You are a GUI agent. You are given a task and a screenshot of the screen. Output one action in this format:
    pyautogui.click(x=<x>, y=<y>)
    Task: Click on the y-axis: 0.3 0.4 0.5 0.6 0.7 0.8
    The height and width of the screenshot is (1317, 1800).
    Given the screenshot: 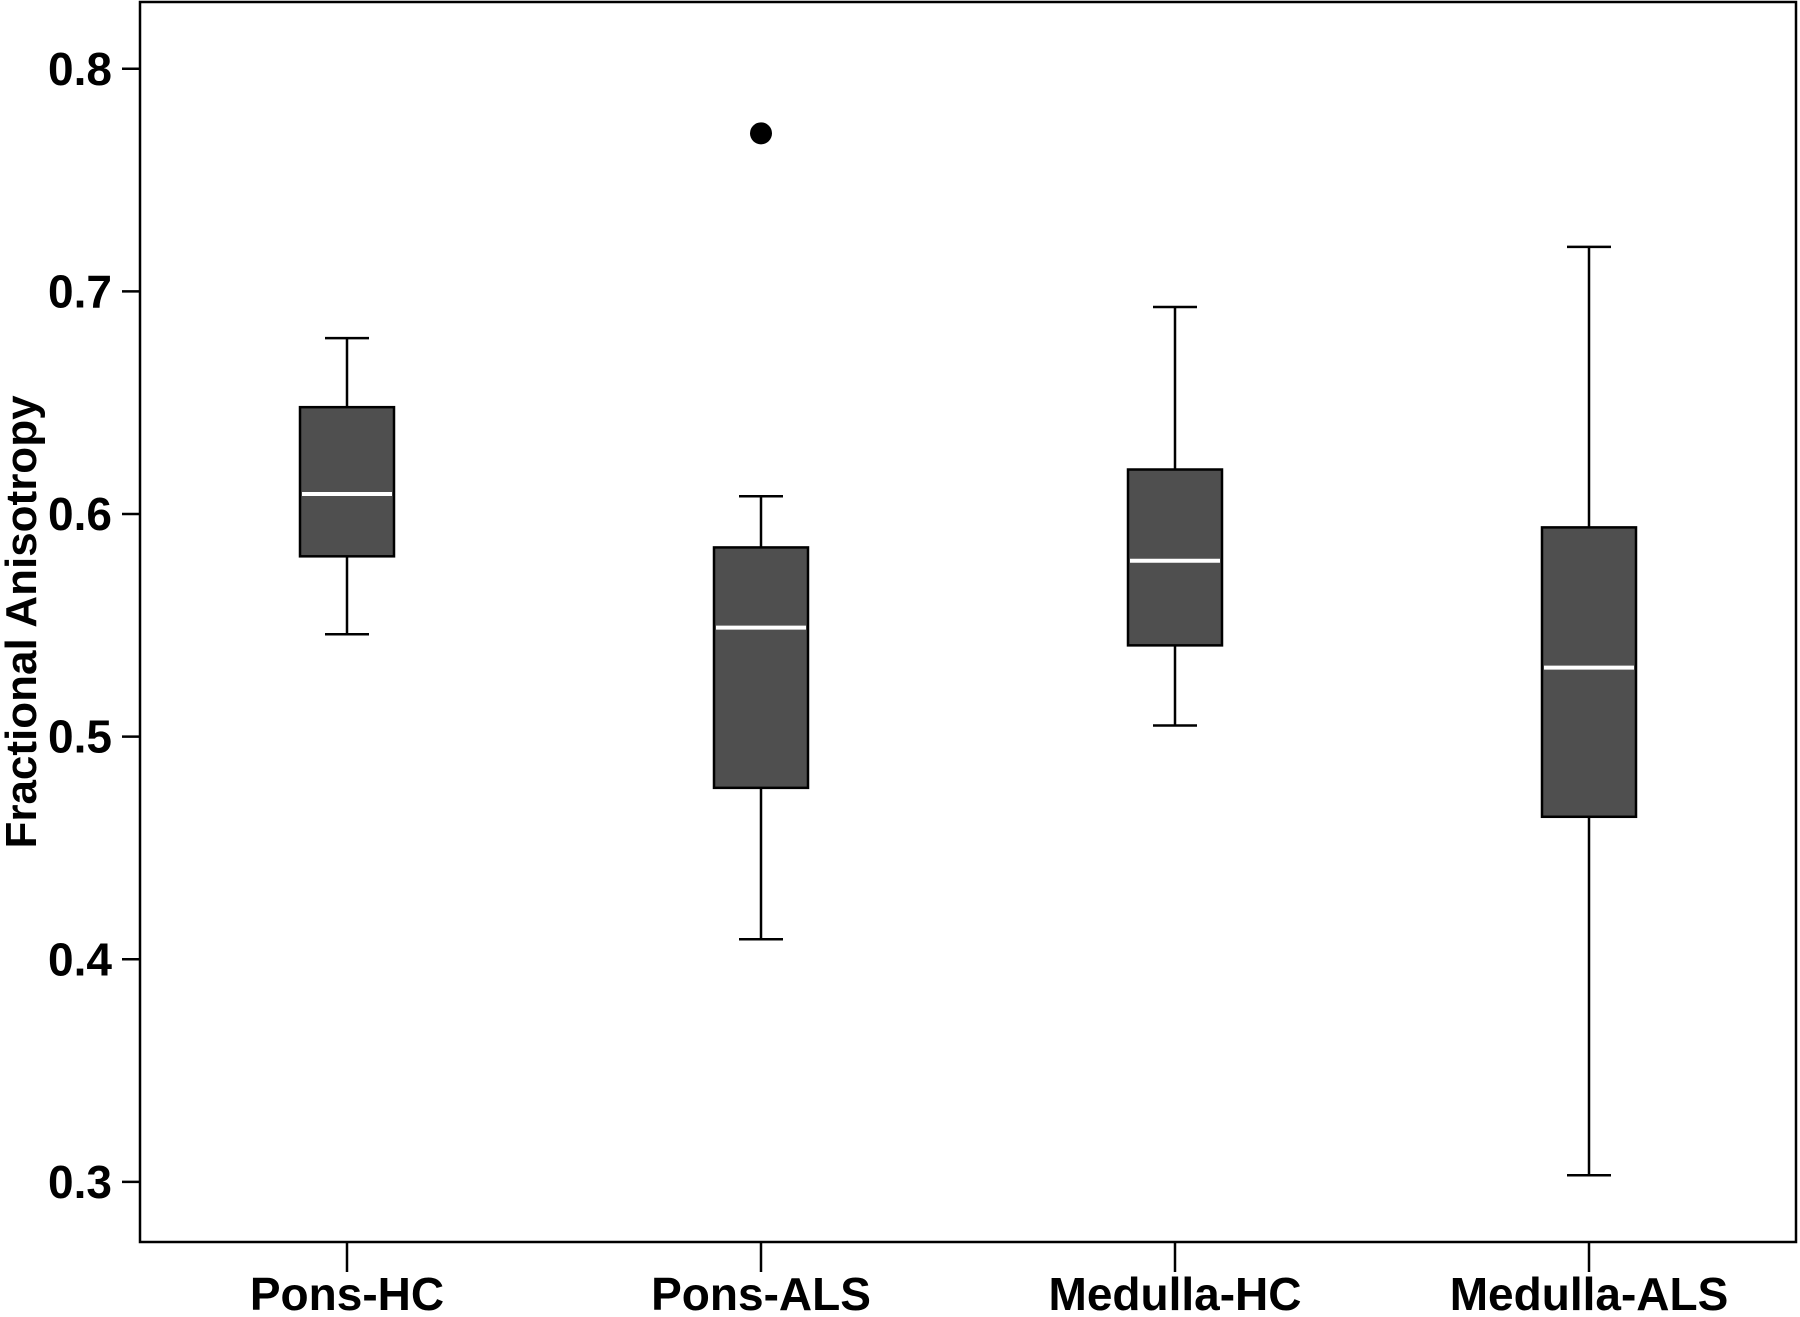 What is the action you would take?
    pyautogui.click(x=94, y=625)
    